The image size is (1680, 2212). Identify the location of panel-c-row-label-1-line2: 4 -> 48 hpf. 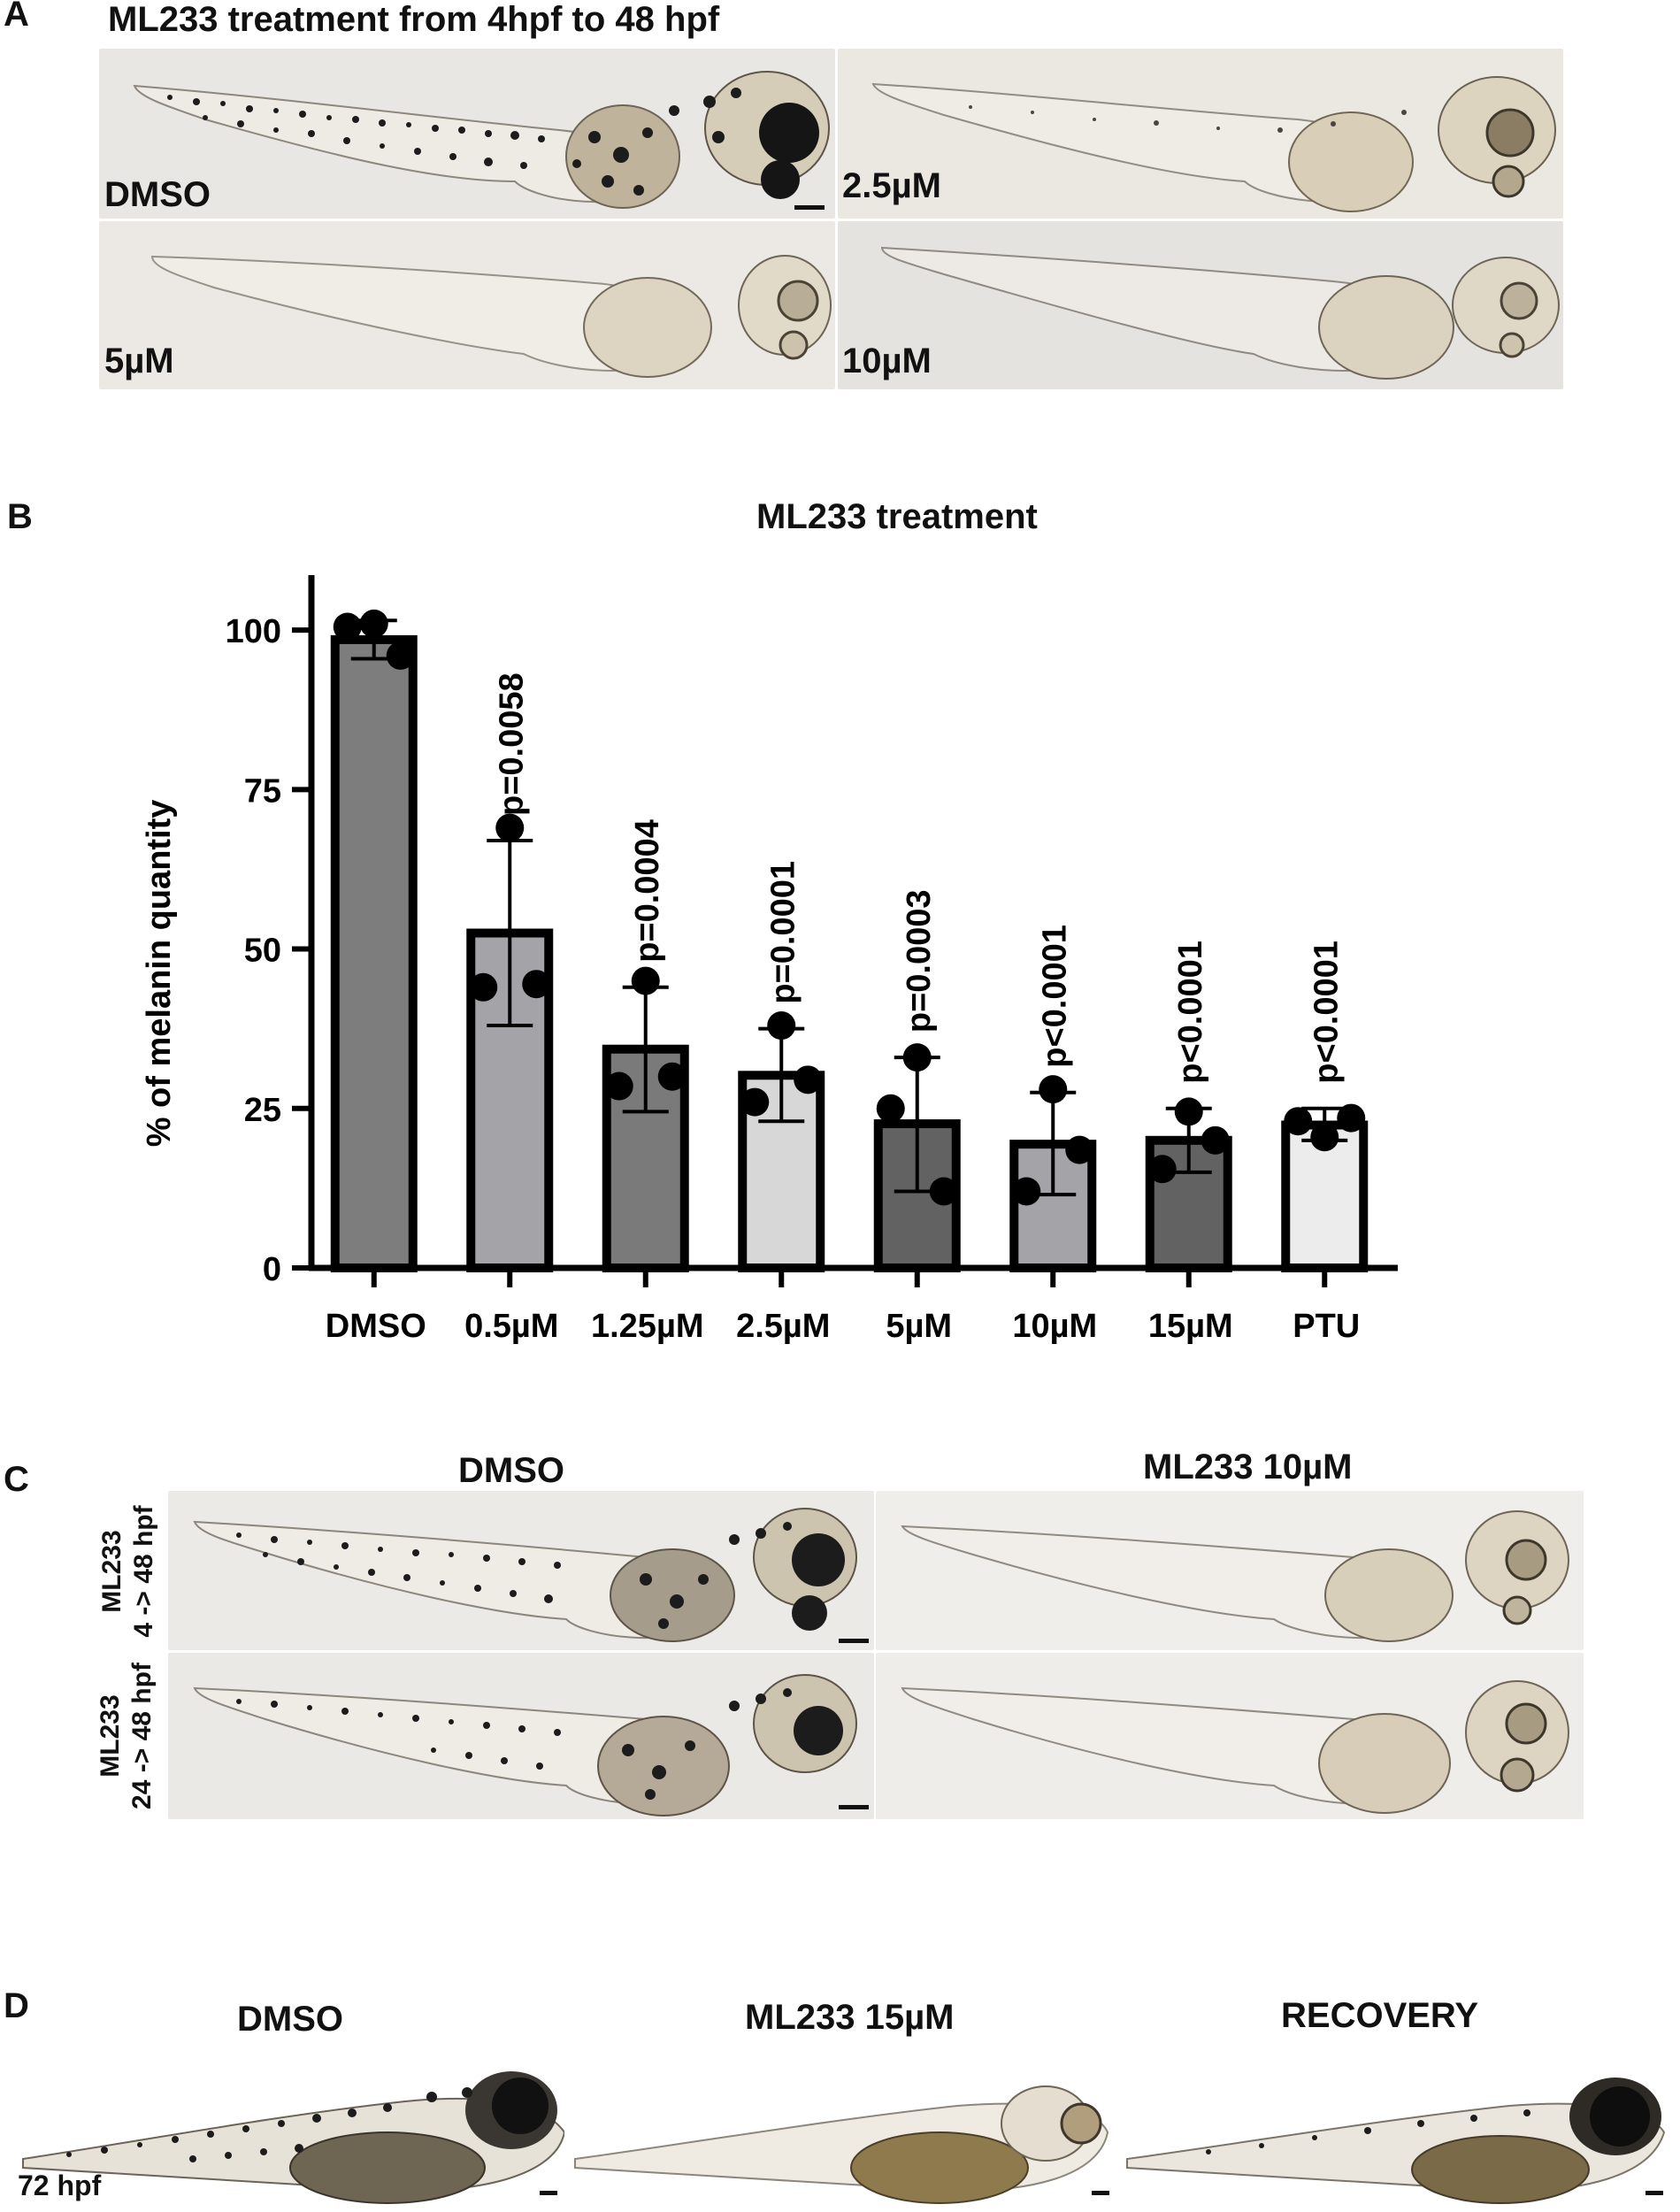
(143, 1571).